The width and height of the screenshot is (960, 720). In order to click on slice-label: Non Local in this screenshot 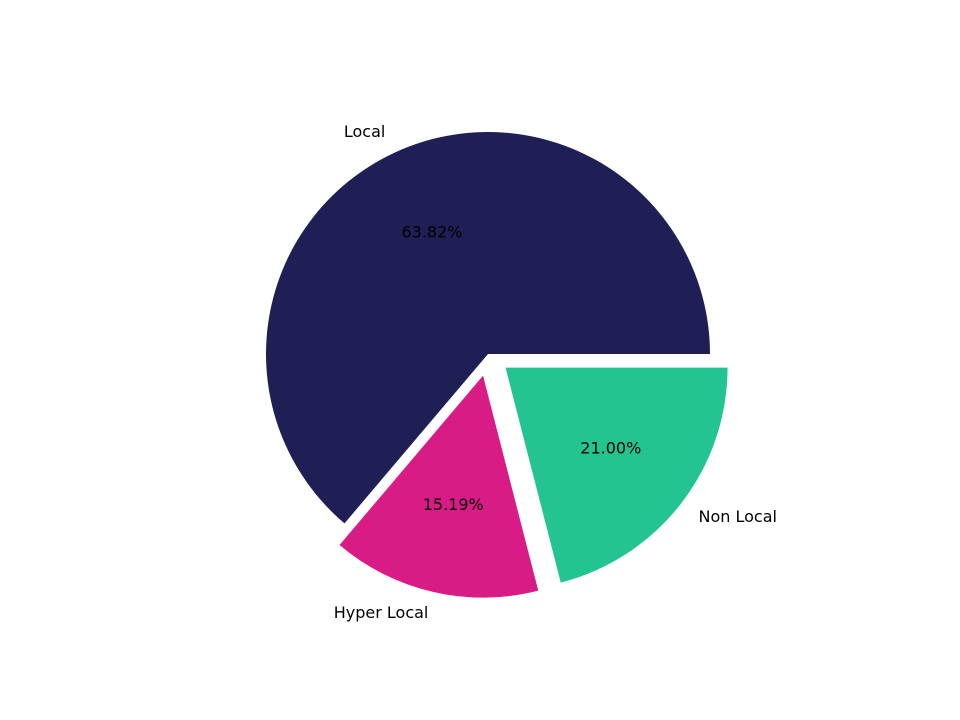, I will do `click(738, 516)`.